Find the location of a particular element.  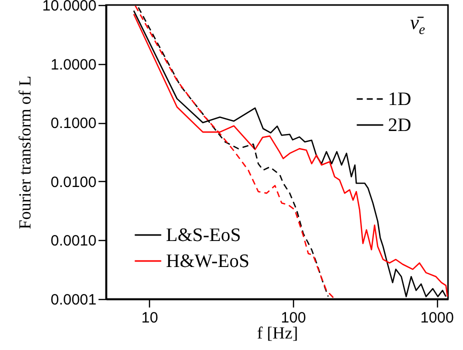

y-tick-label: 0.0100 is located at coordinates (73, 182).